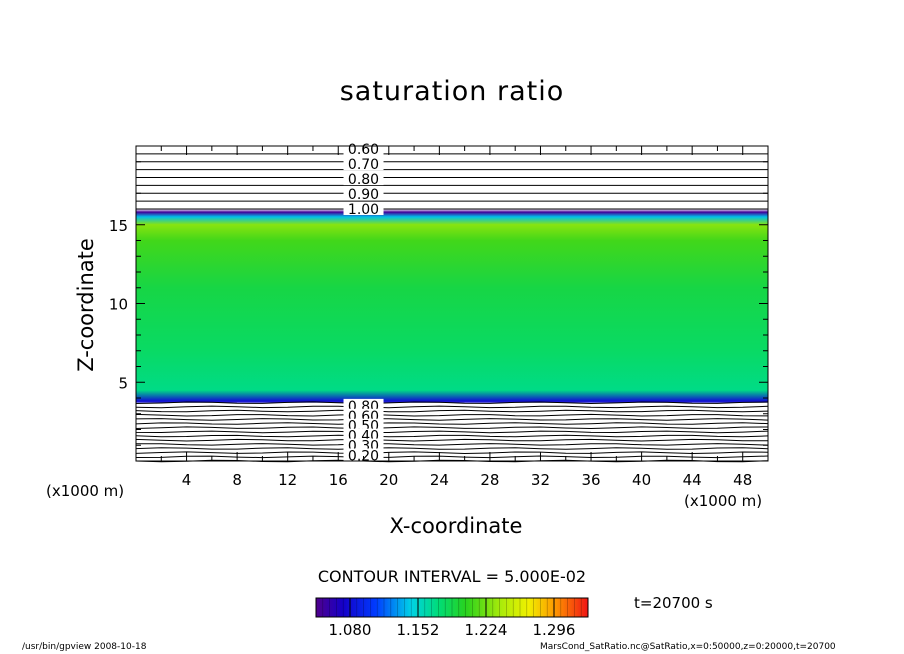 The height and width of the screenshot is (654, 904). Describe the element at coordinates (118, 305) in the screenshot. I see `y-tick-label: 10` at that location.